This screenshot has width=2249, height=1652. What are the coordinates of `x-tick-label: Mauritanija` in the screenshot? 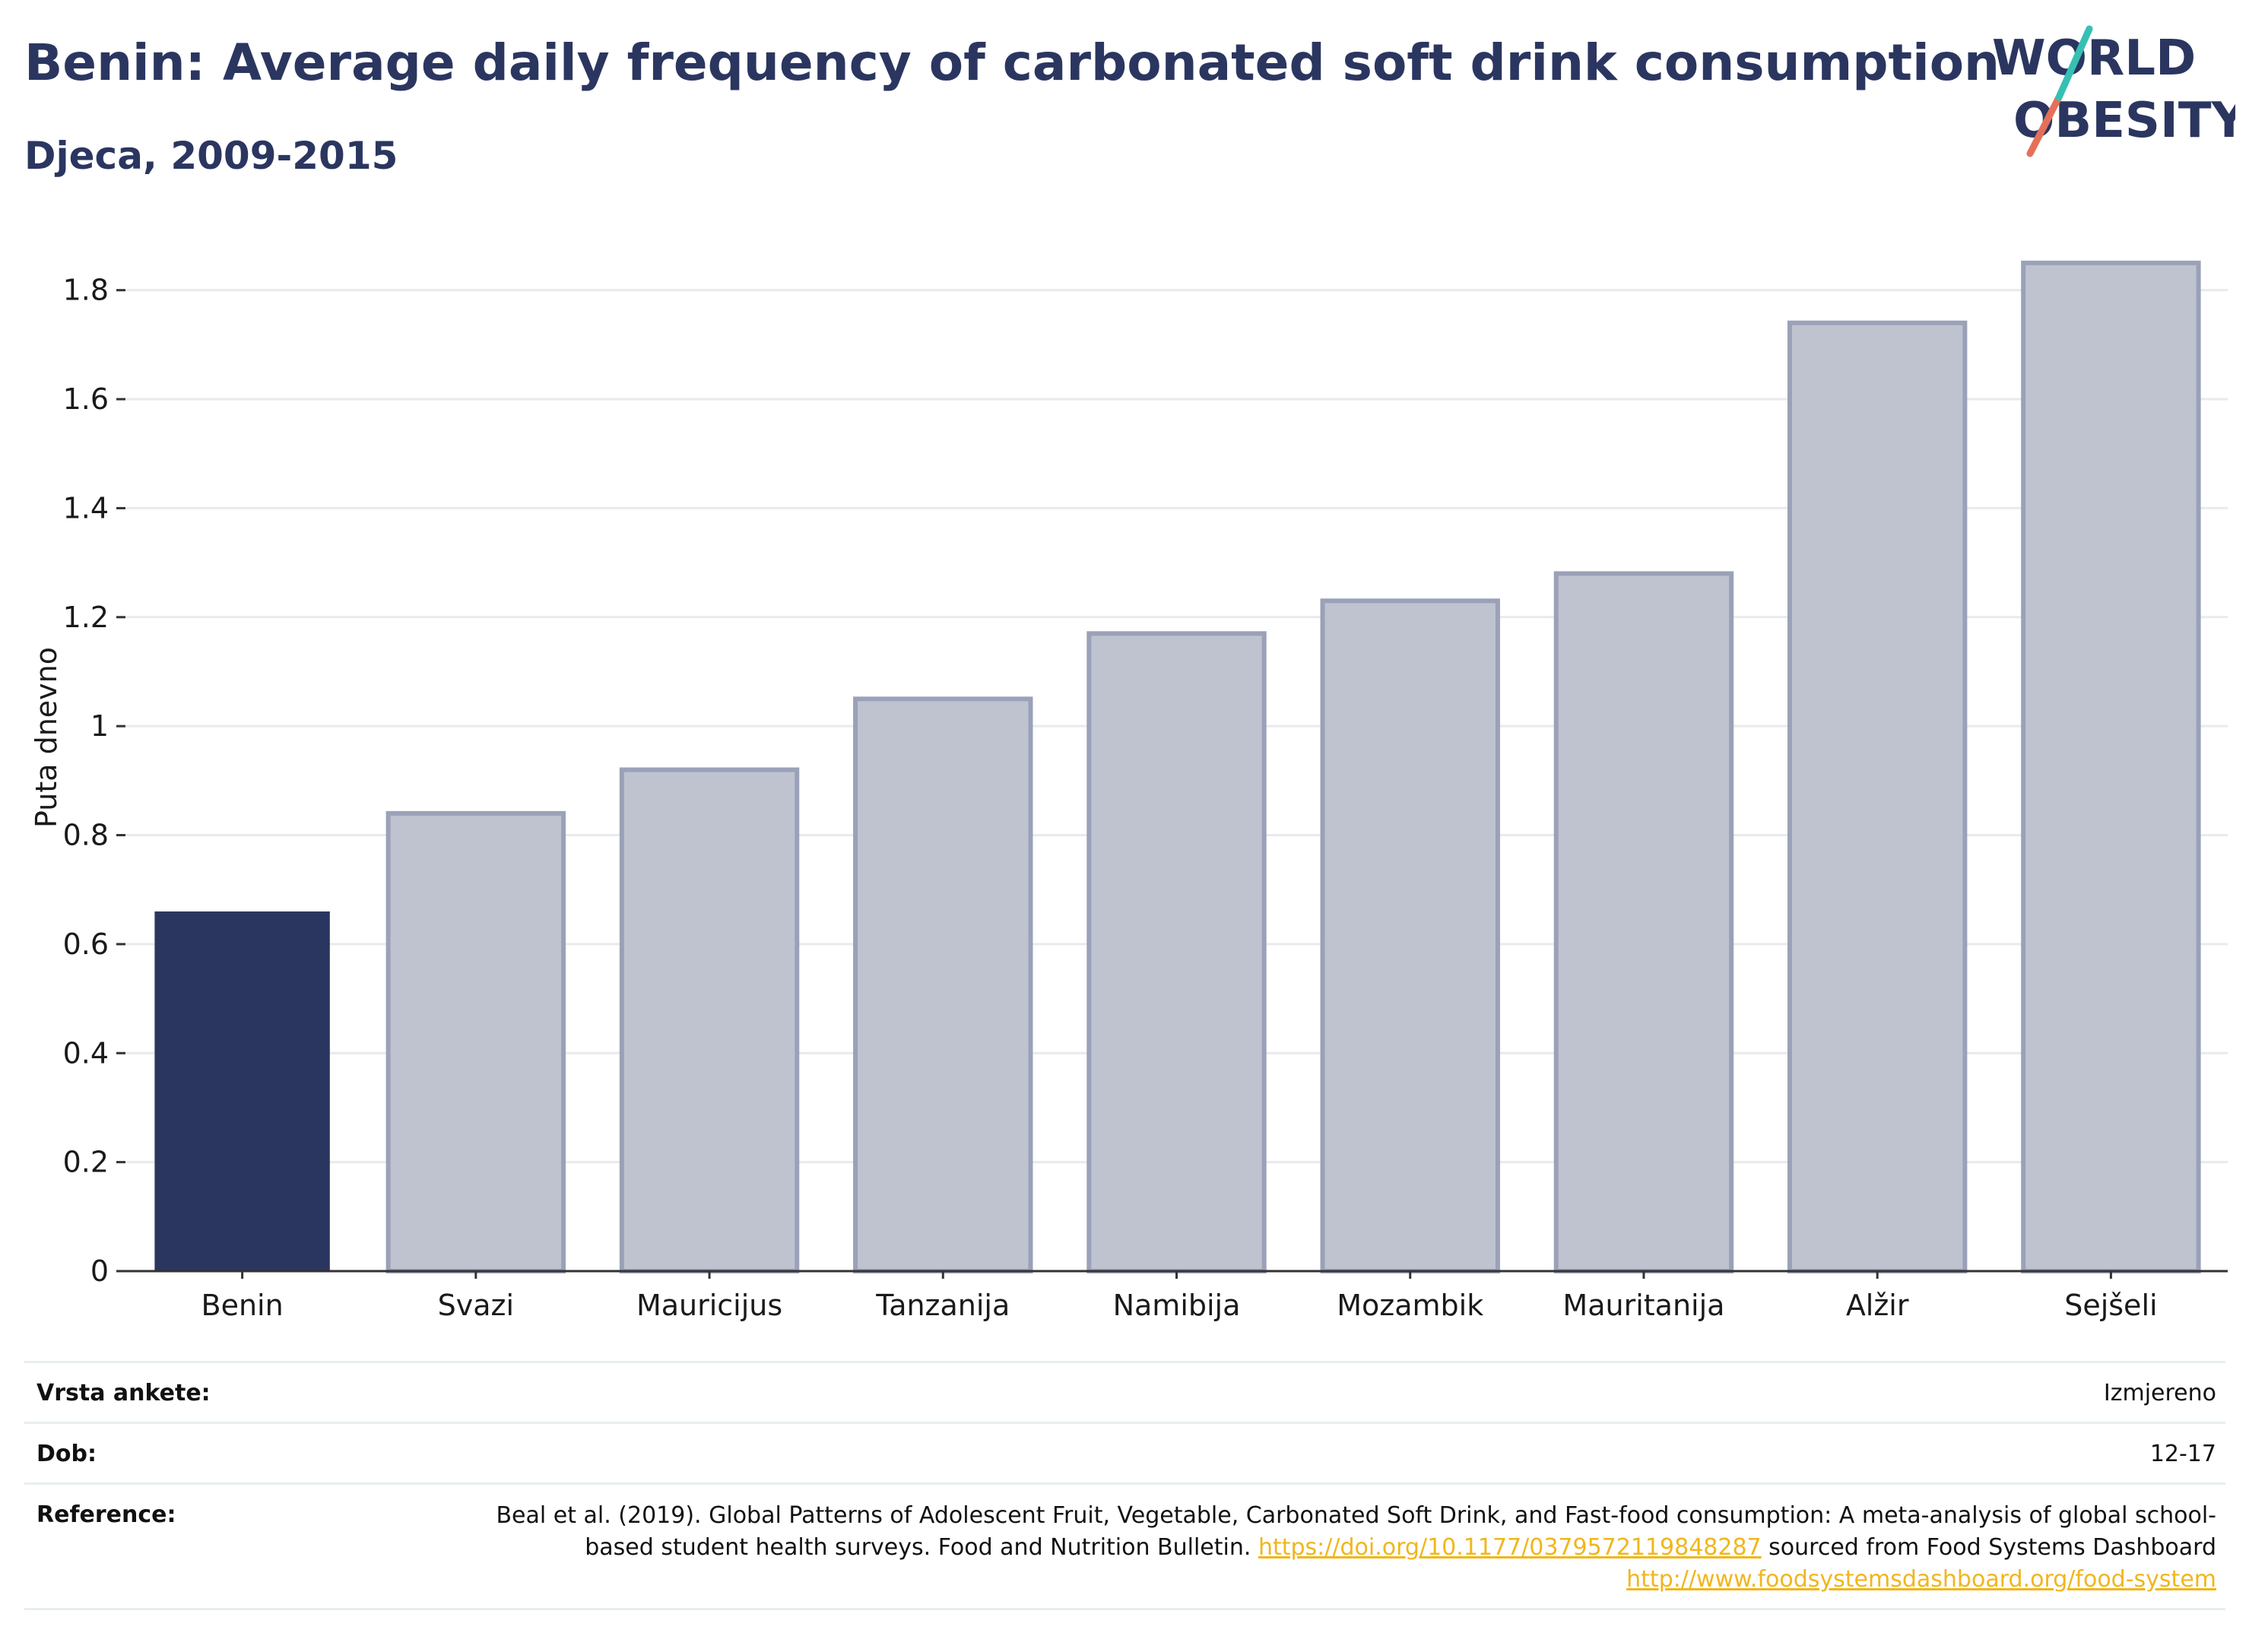 It's located at (1643, 1305).